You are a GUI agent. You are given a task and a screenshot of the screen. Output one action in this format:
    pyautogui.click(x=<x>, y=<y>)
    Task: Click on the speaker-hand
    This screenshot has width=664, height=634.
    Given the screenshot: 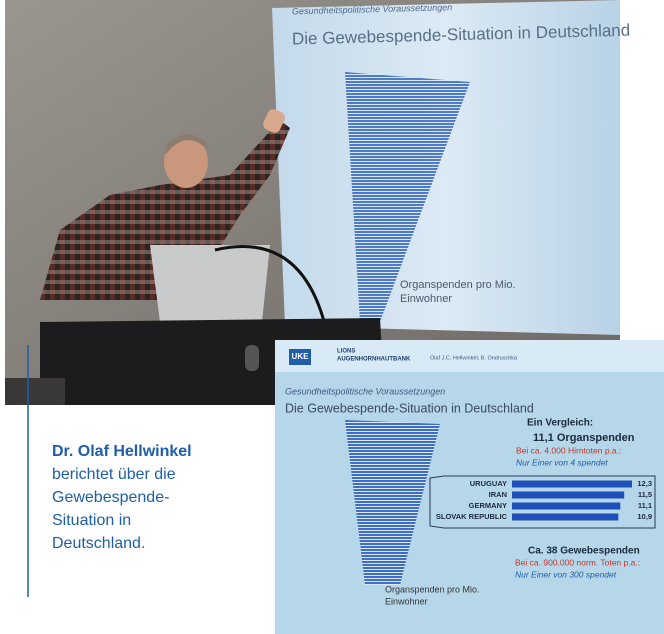 What is the action you would take?
    pyautogui.click(x=274, y=121)
    